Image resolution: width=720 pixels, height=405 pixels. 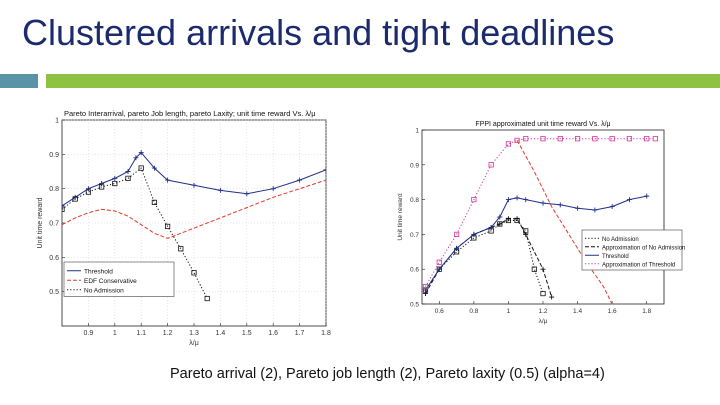 I want to click on x-tick-label: 1.3, so click(x=194, y=333).